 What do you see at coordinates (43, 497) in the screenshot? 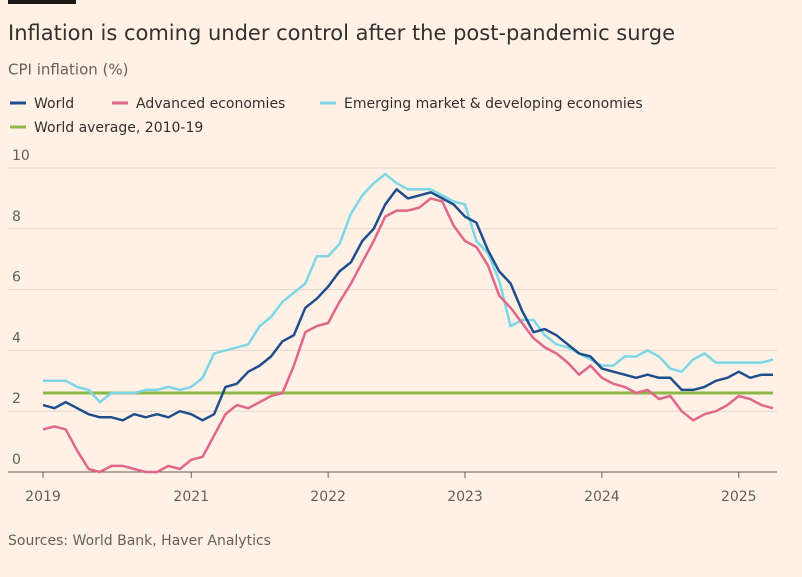
I see `x-tick-label: 2019` at bounding box center [43, 497].